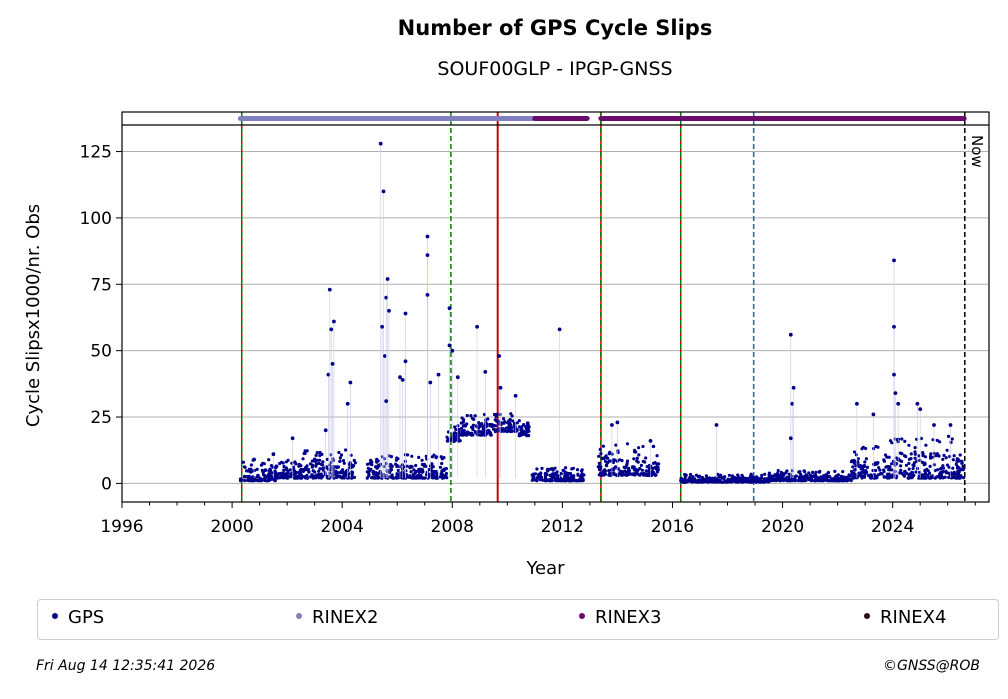  I want to click on now-label: Now, so click(977, 151).